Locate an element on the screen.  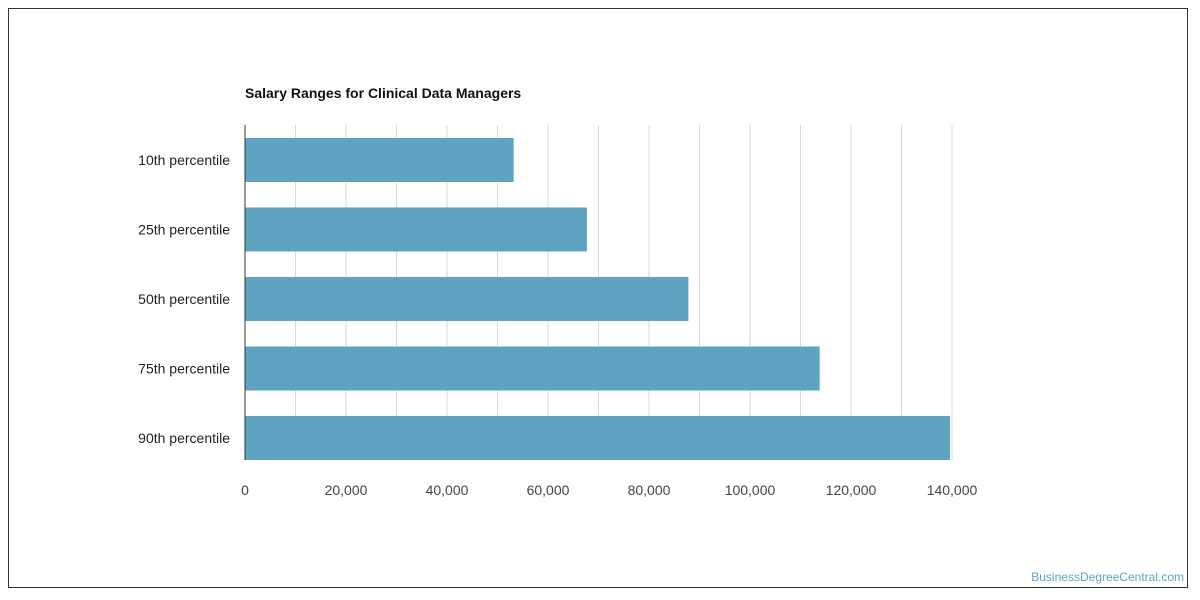
chart-title: Salary Ranges for Clinical Data Managers is located at coordinates (383, 93).